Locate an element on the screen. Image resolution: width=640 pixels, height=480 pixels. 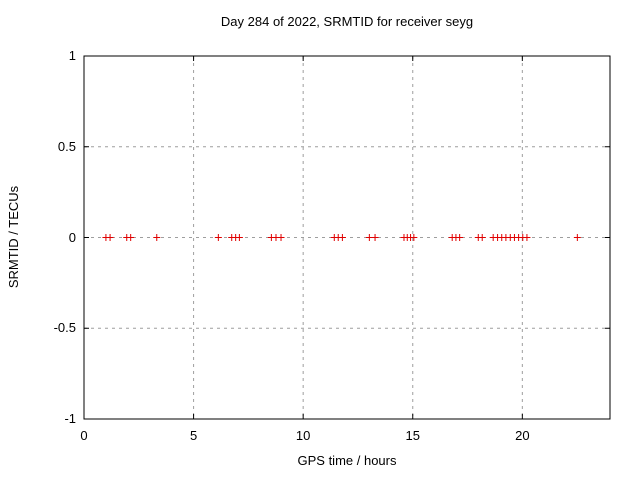
y-tick-label: 1 is located at coordinates (72, 55).